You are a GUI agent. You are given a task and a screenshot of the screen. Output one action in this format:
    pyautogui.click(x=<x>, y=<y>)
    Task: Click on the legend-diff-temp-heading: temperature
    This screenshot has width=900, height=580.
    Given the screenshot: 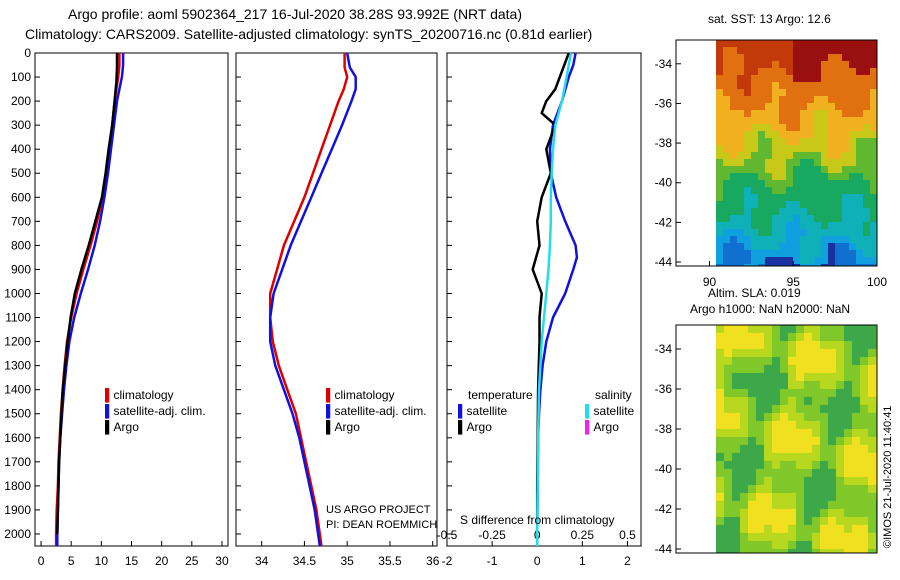 What is the action you would take?
    pyautogui.click(x=500, y=395)
    